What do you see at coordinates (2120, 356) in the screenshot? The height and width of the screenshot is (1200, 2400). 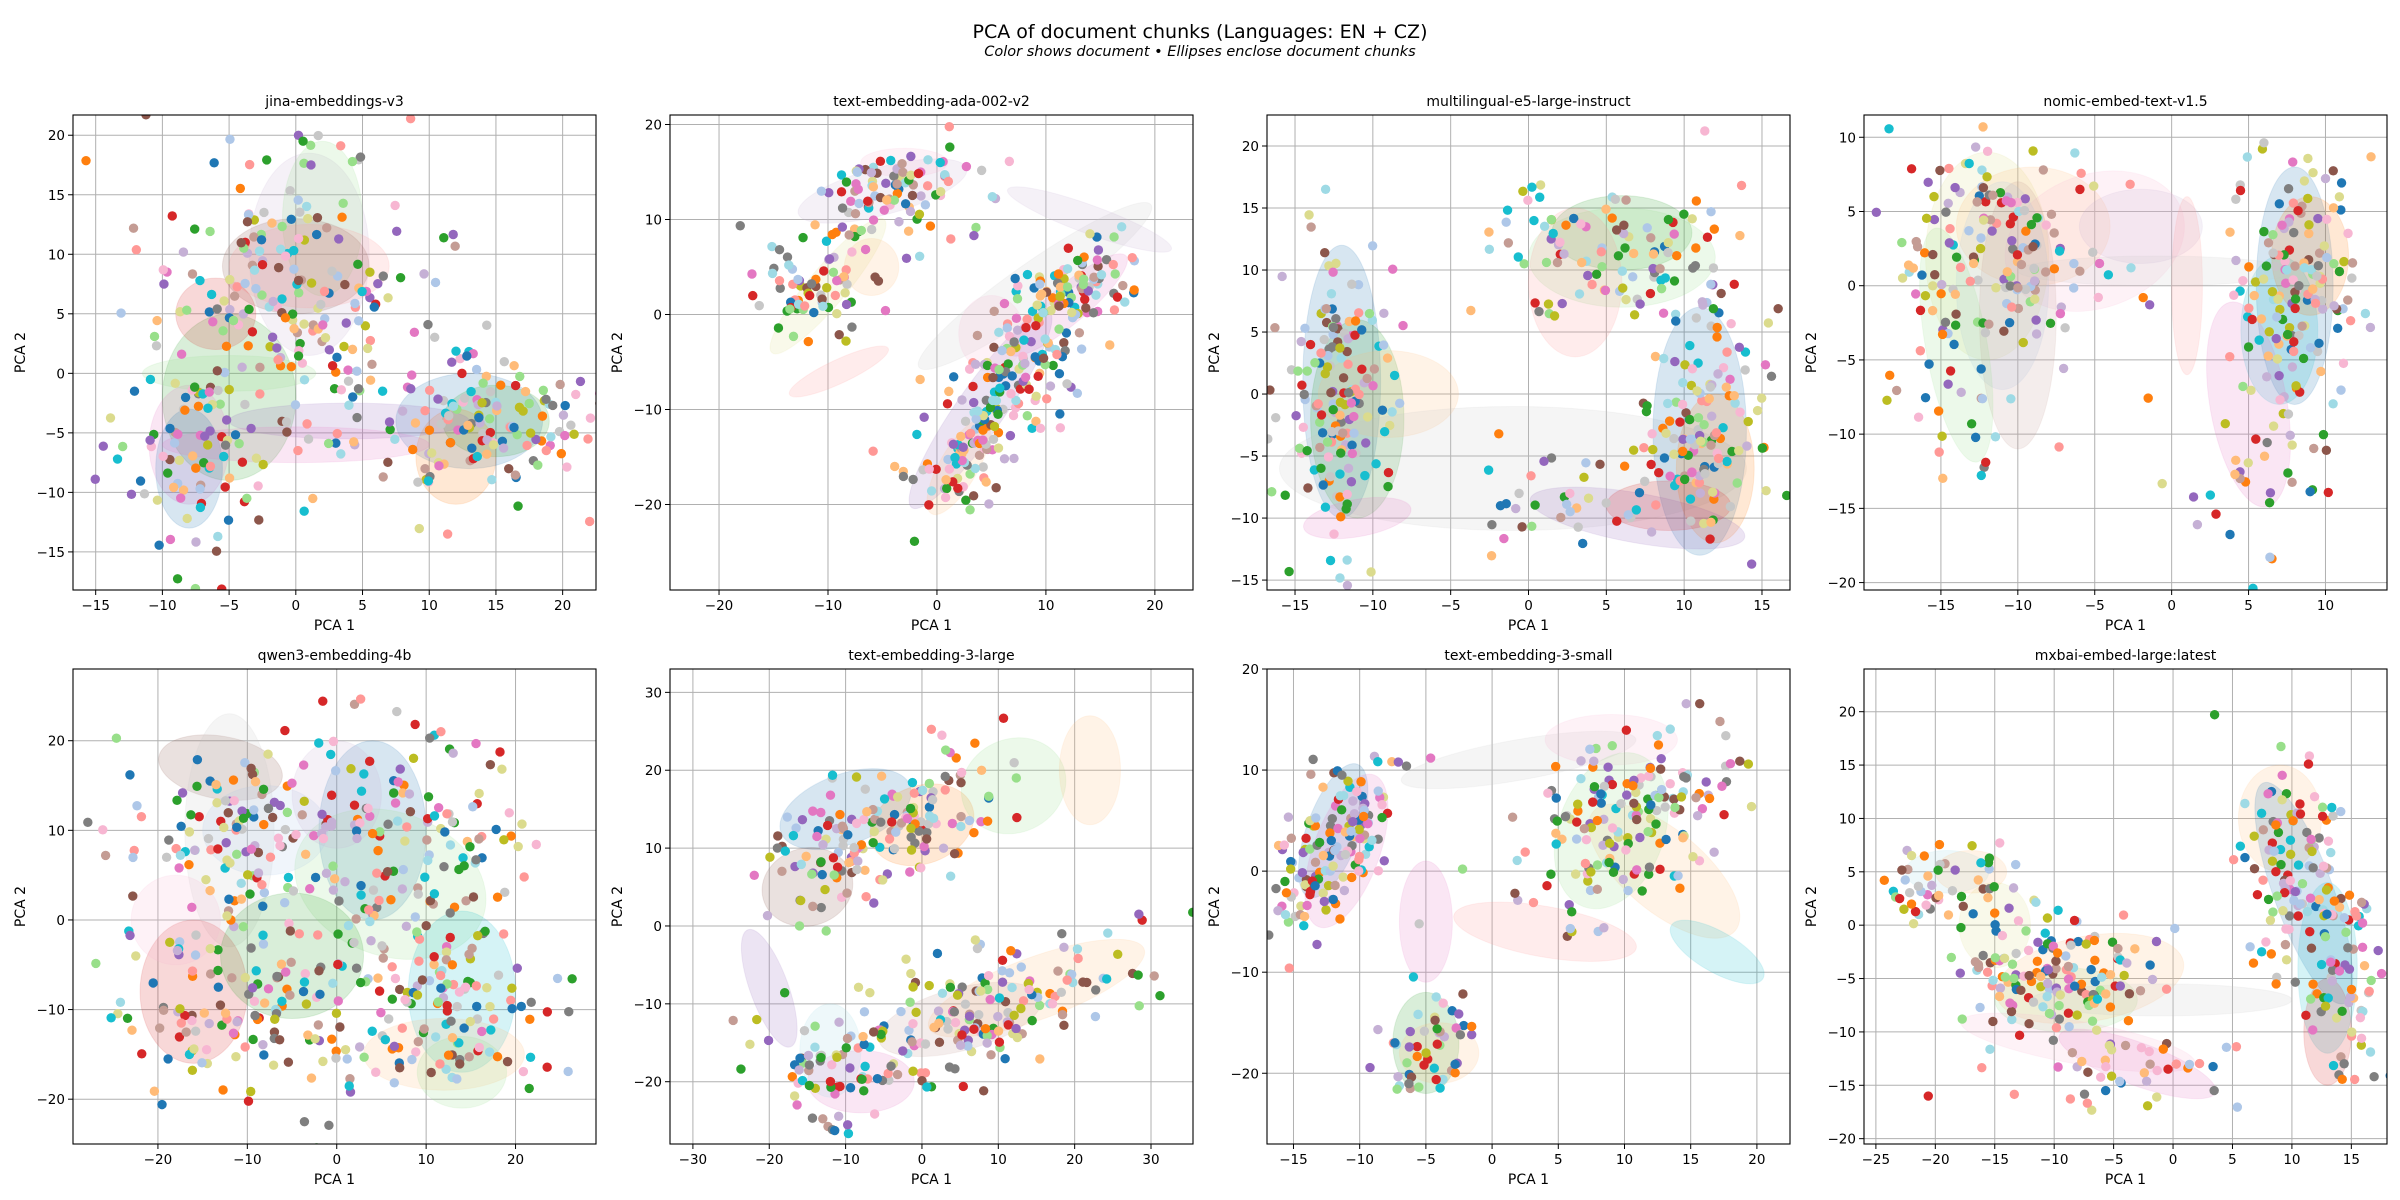 I see `plot-area` at bounding box center [2120, 356].